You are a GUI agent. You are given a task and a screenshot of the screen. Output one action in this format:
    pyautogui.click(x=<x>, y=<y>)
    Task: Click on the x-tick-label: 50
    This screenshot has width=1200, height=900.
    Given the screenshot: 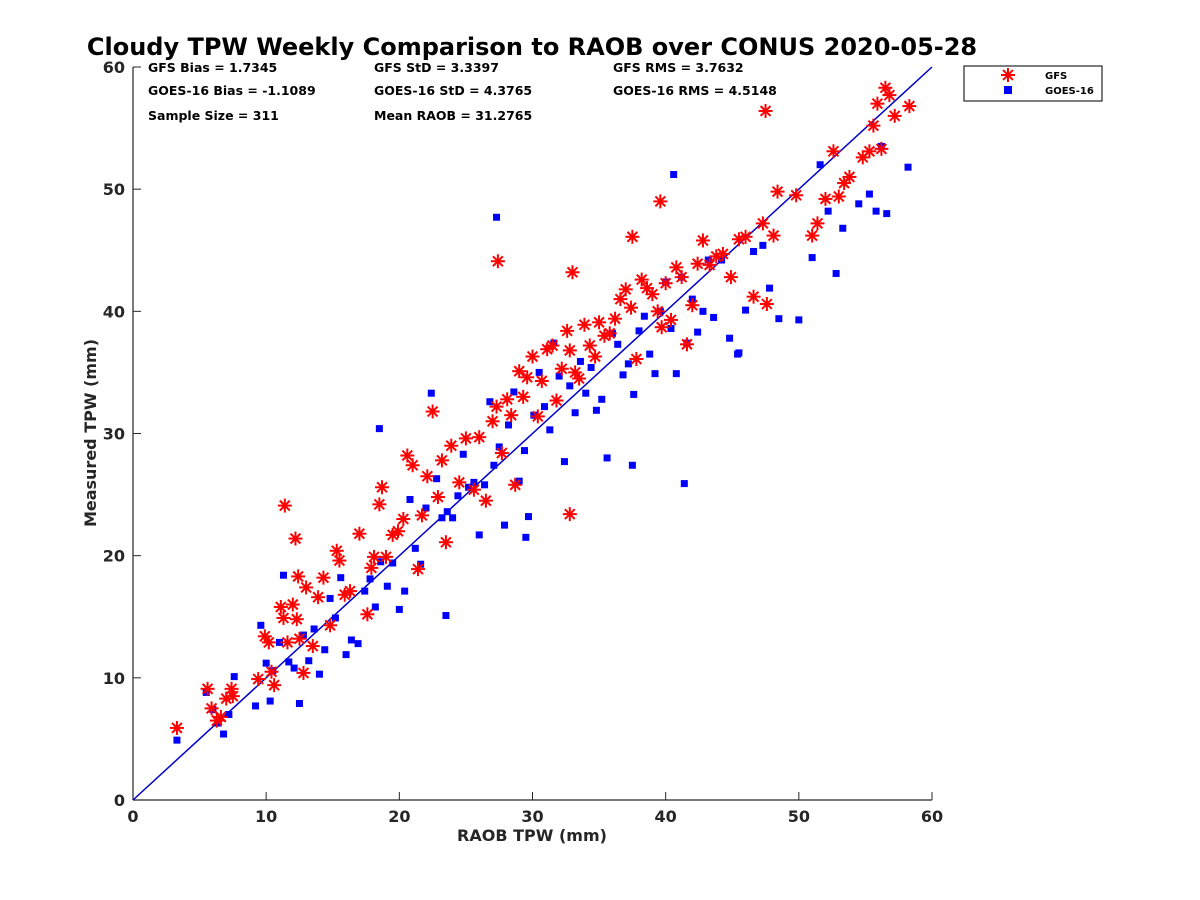 What is the action you would take?
    pyautogui.click(x=799, y=816)
    